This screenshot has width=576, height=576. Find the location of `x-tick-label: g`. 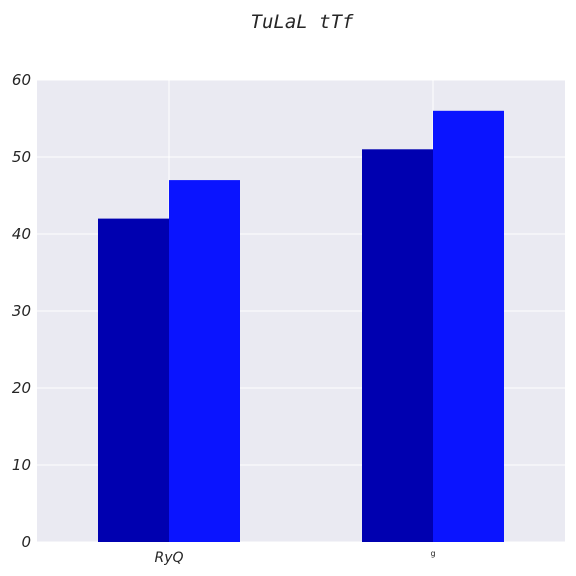

x-tick-label: g is located at coordinates (432, 553).